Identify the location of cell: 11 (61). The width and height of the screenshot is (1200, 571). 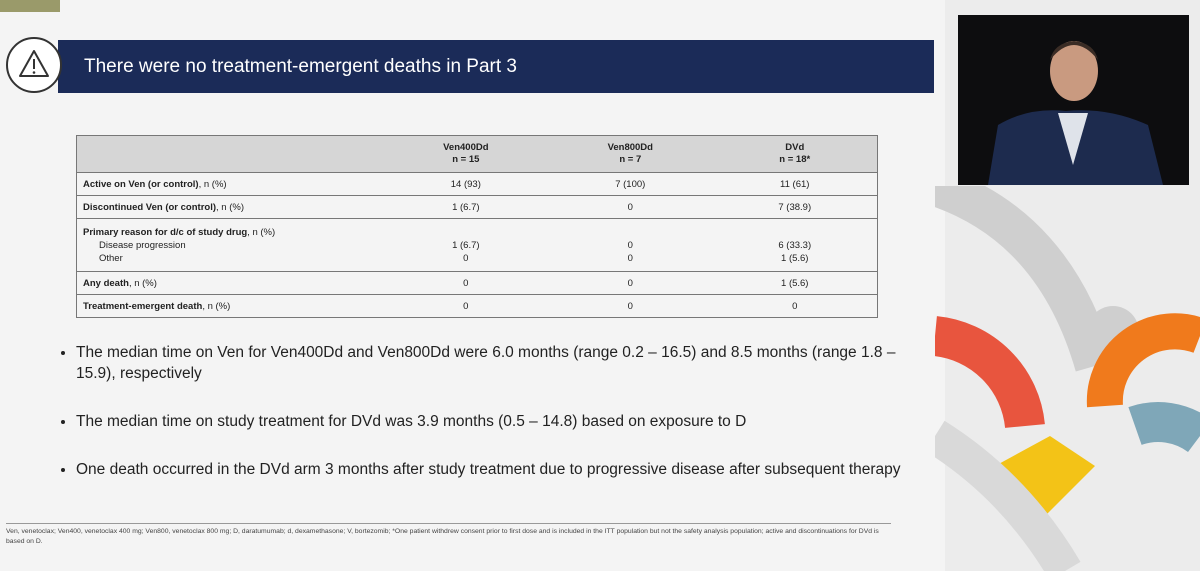
(795, 184).